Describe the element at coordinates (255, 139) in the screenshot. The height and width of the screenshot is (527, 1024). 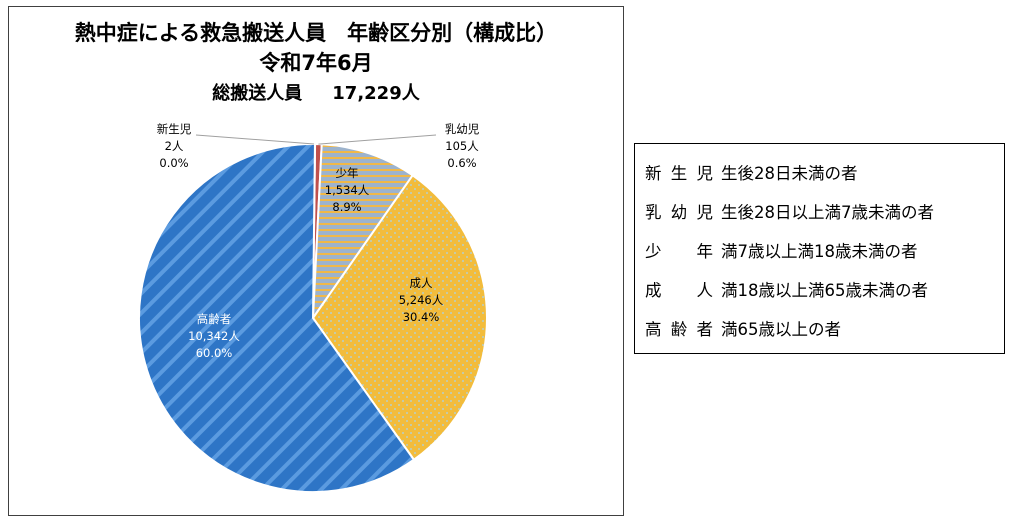
I see `leader-line-neonate` at that location.